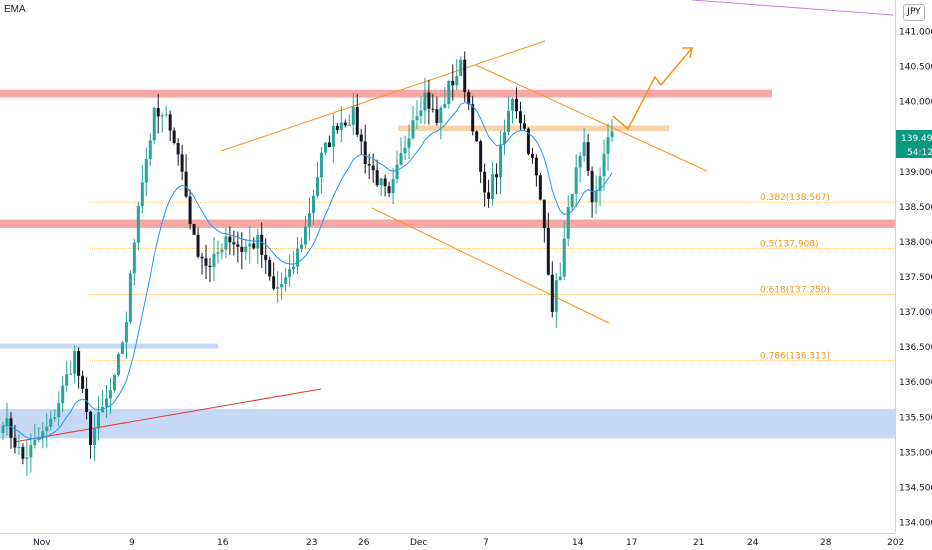  I want to click on currency-badge: JPY, so click(914, 12).